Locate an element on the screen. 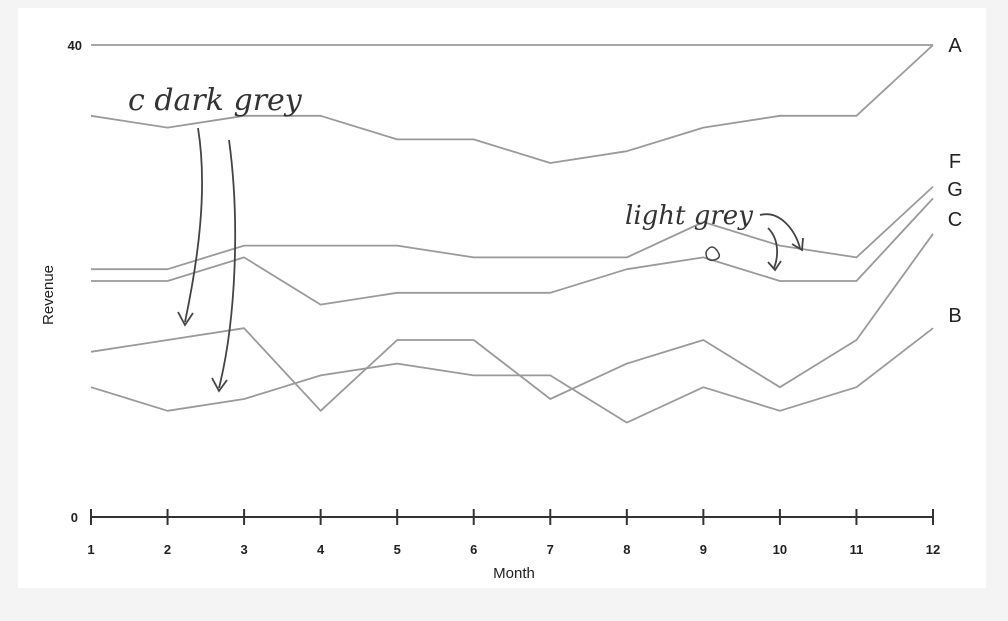  x-tick-label: 1 is located at coordinates (90, 549).